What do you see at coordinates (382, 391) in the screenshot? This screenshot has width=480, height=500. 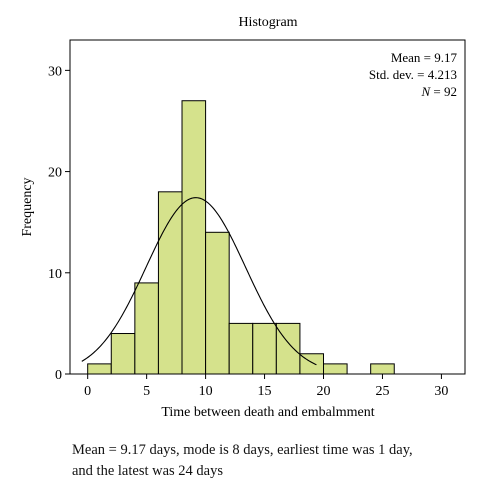 I see `x-tick-label: 25` at bounding box center [382, 391].